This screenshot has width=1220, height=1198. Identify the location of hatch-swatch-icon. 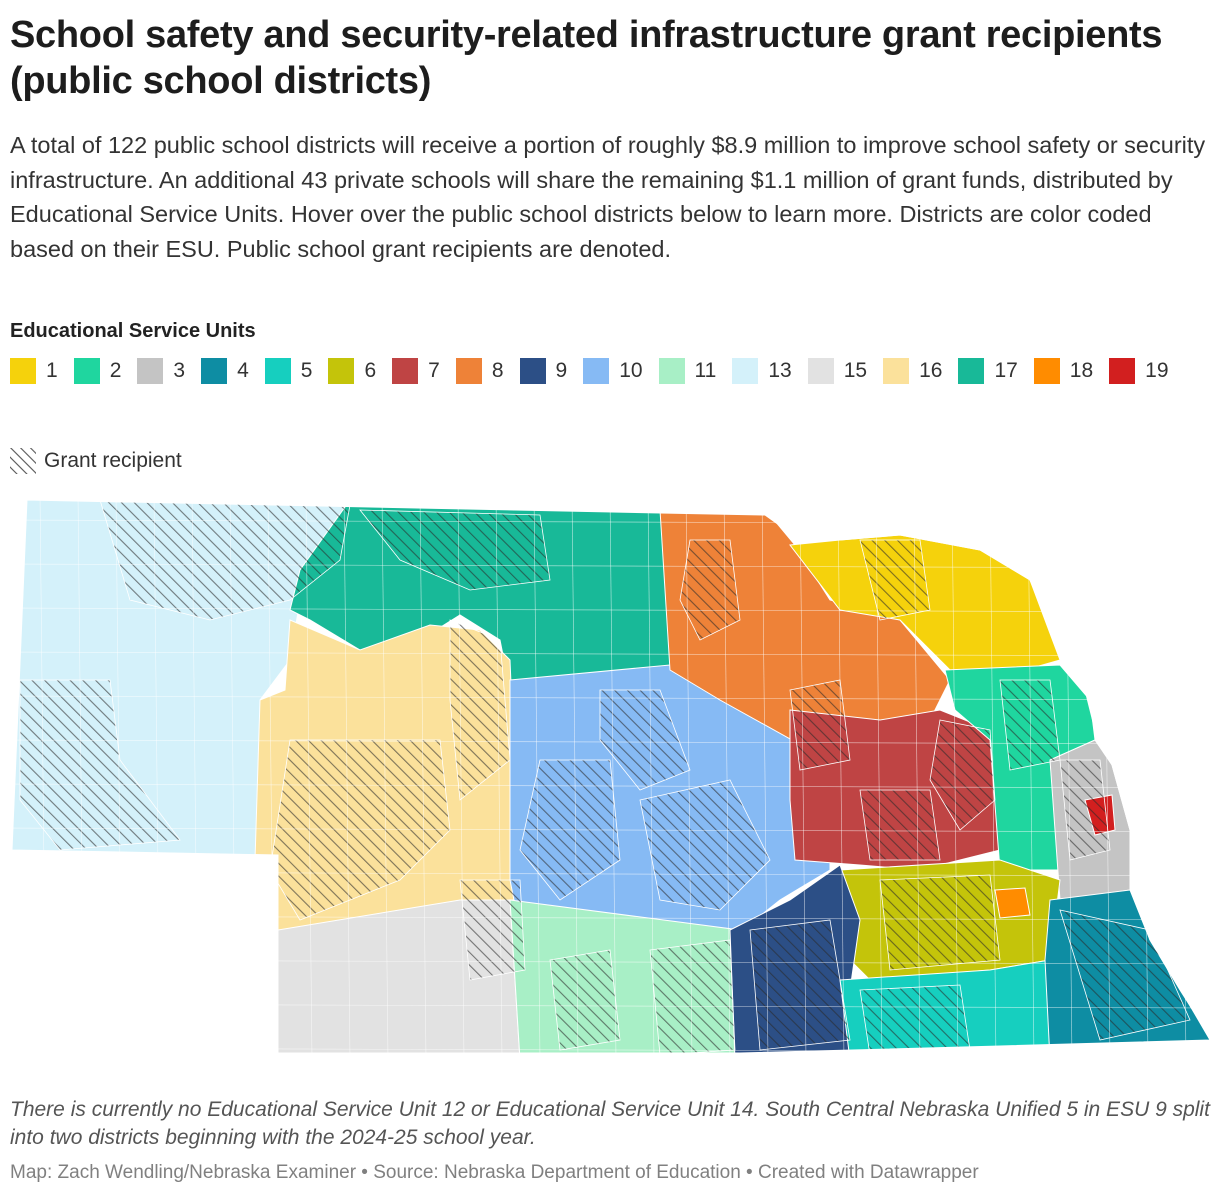
(23, 461).